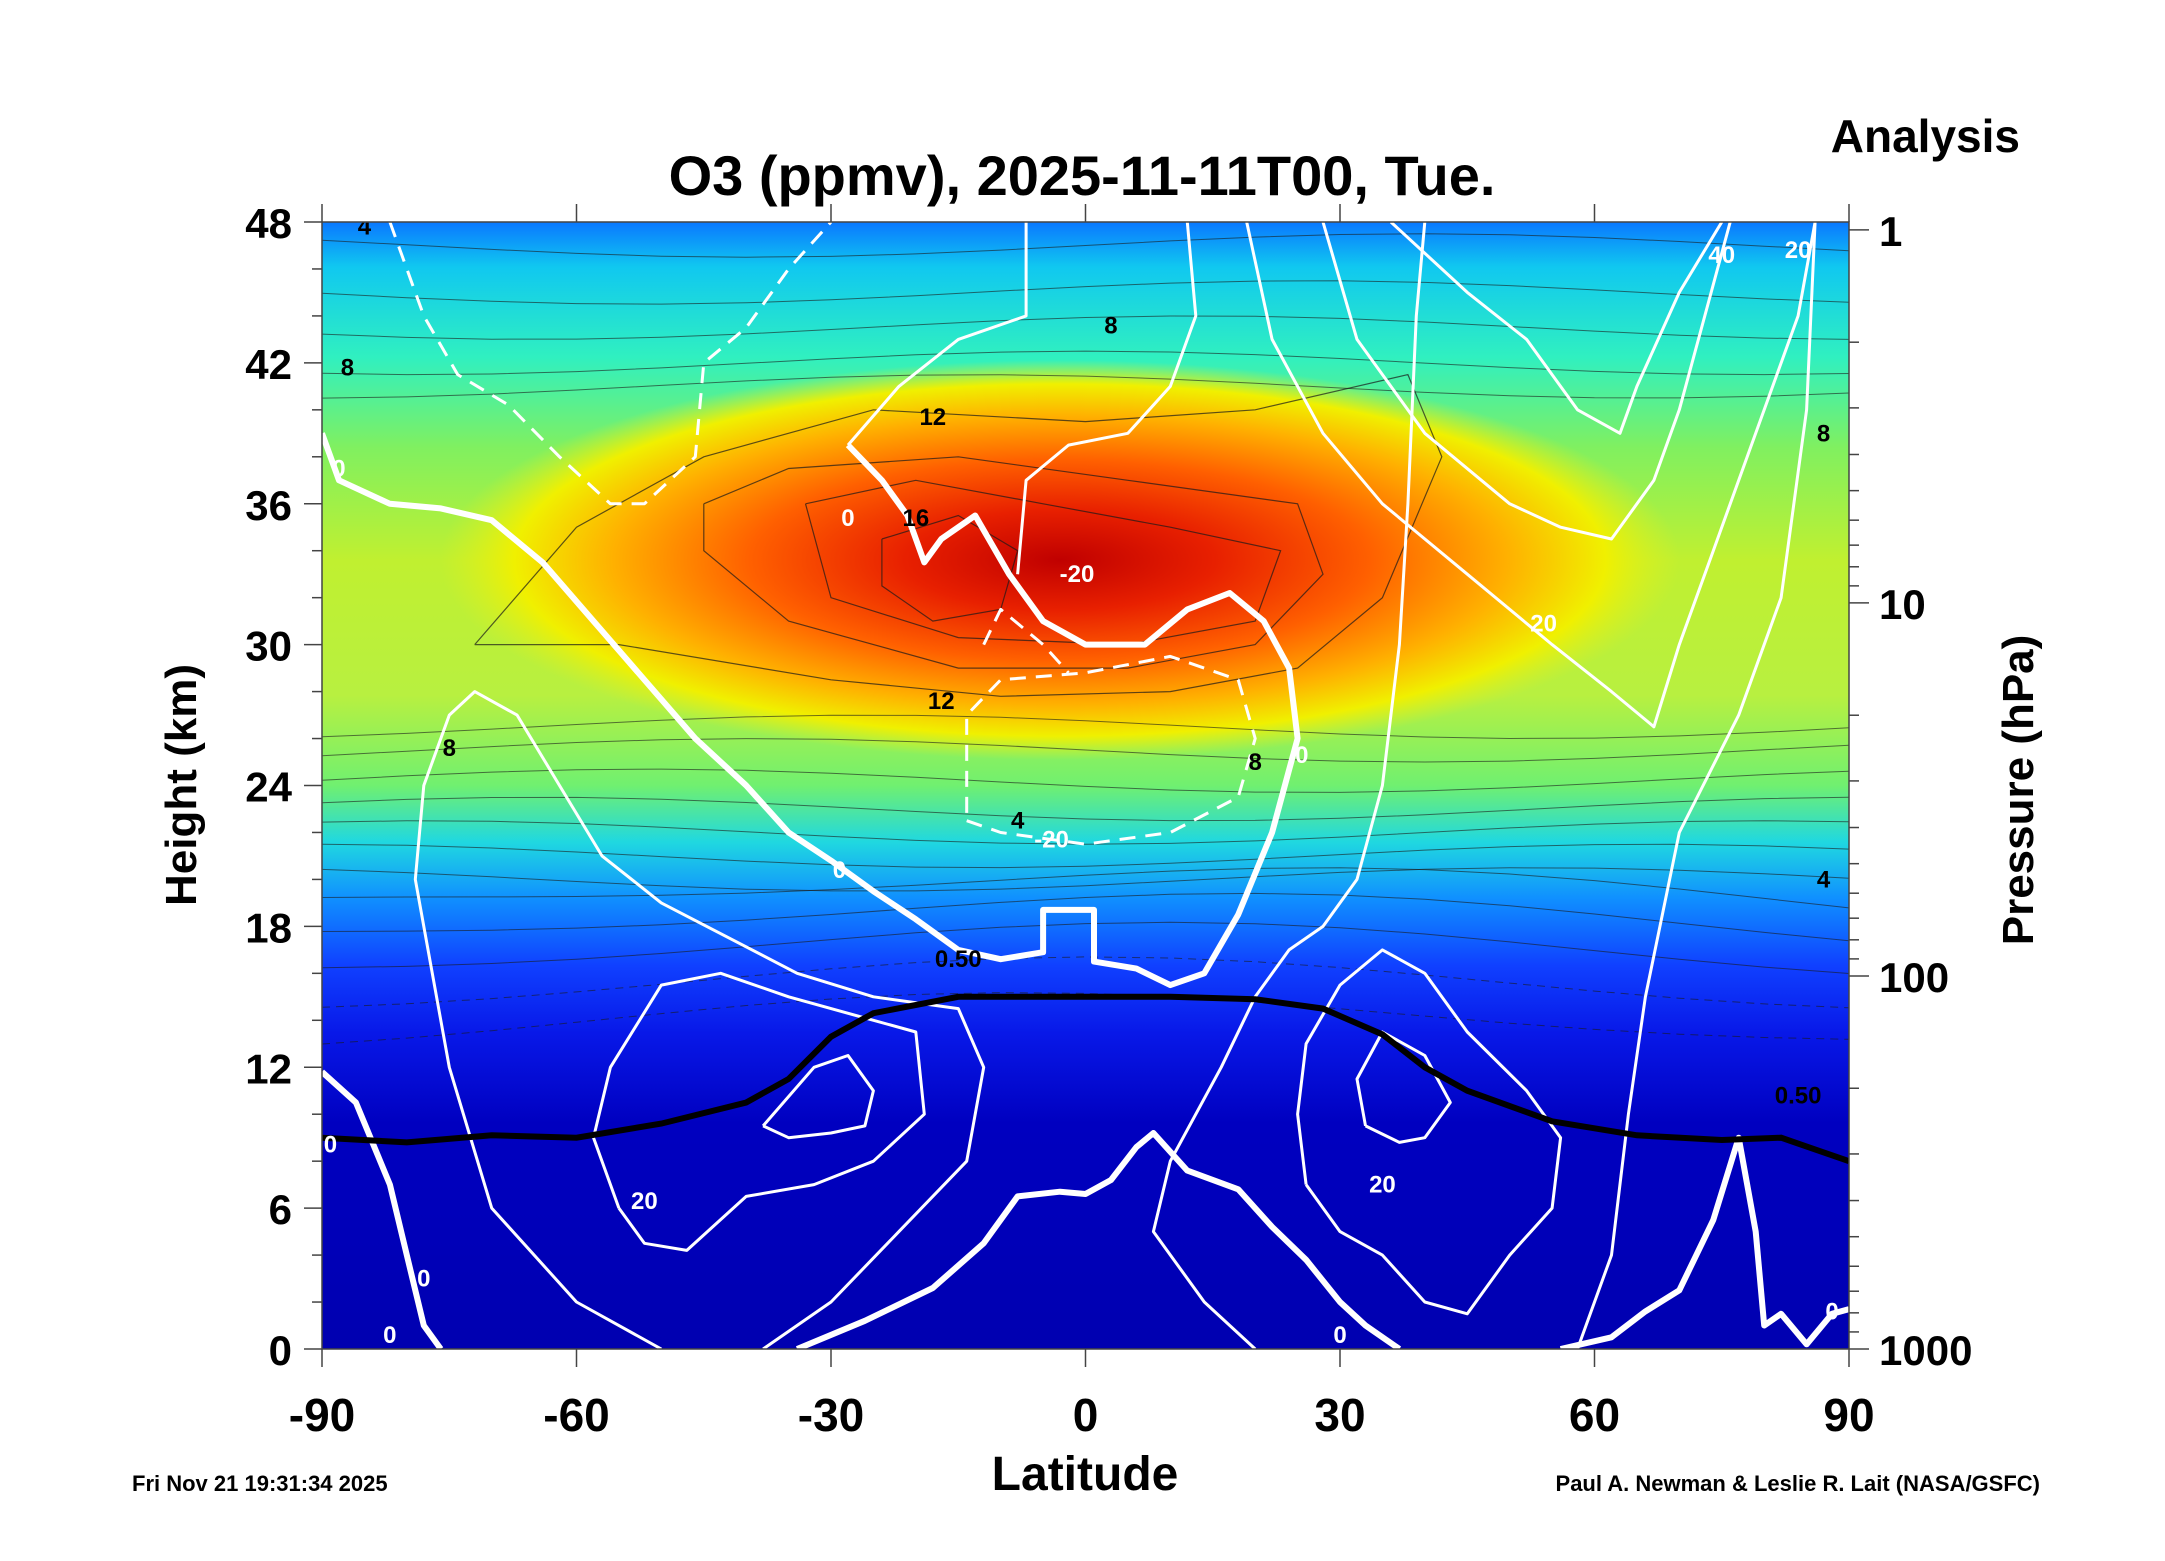 The height and width of the screenshot is (1561, 2165). Describe the element at coordinates (576, 1415) in the screenshot. I see `x-tick-label: -60` at that location.